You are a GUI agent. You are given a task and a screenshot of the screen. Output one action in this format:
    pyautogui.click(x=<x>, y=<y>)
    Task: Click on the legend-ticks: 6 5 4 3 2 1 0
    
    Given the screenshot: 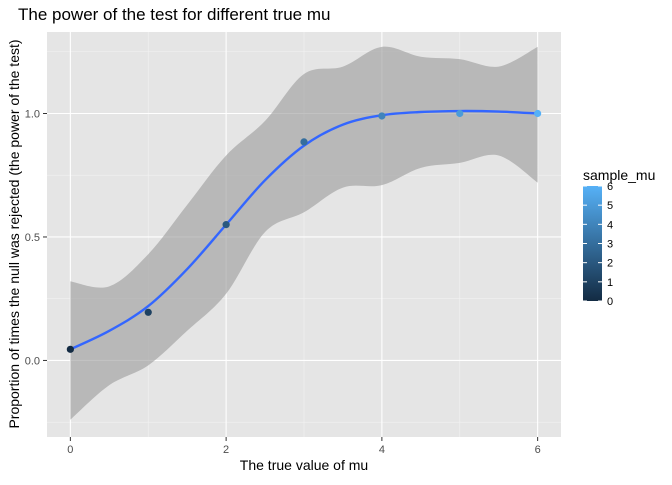 What is the action you would take?
    pyautogui.click(x=598, y=244)
    